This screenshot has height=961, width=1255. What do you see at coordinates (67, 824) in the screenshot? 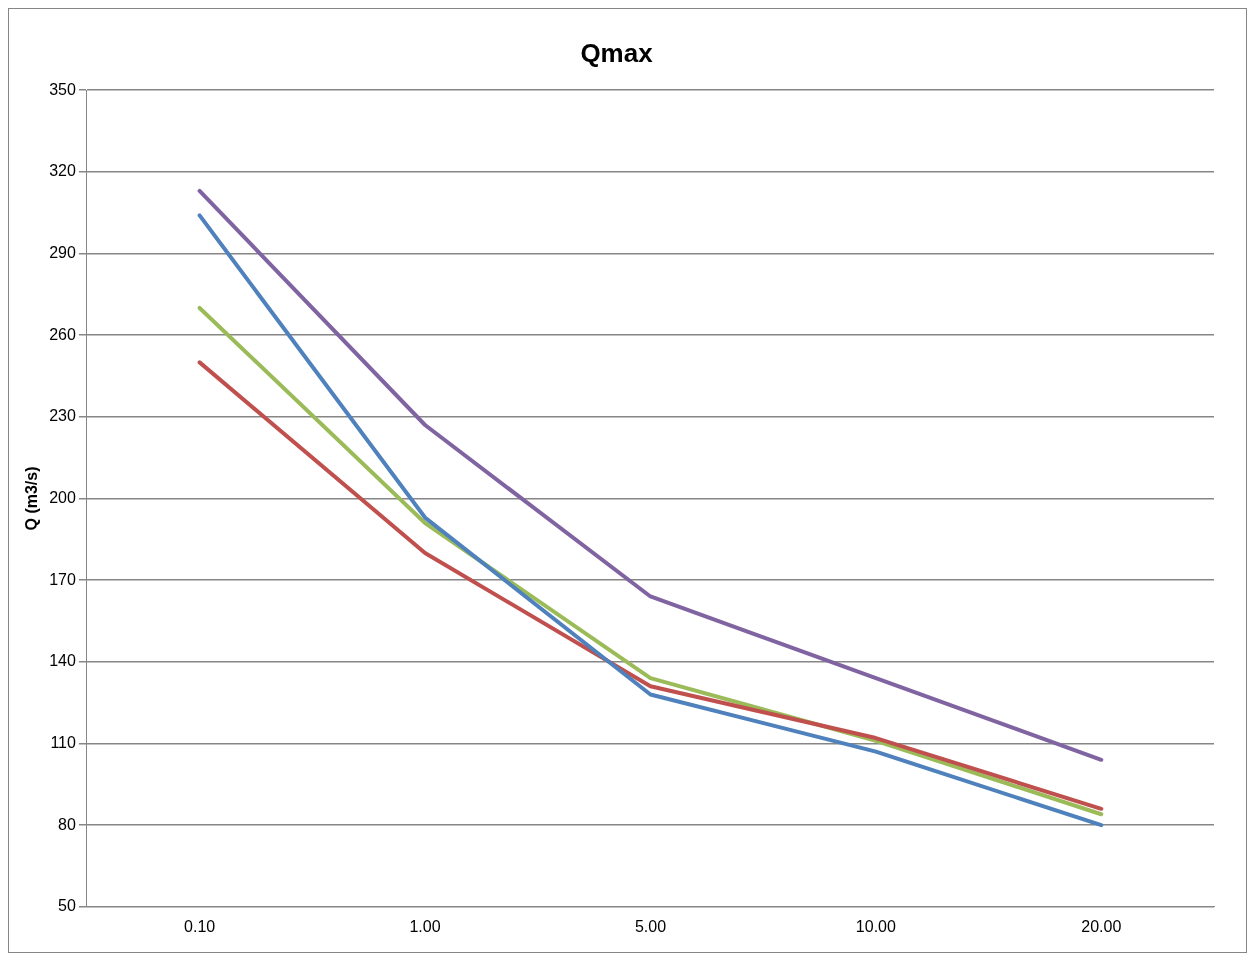
I see `y-tick-label: 80` at bounding box center [67, 824].